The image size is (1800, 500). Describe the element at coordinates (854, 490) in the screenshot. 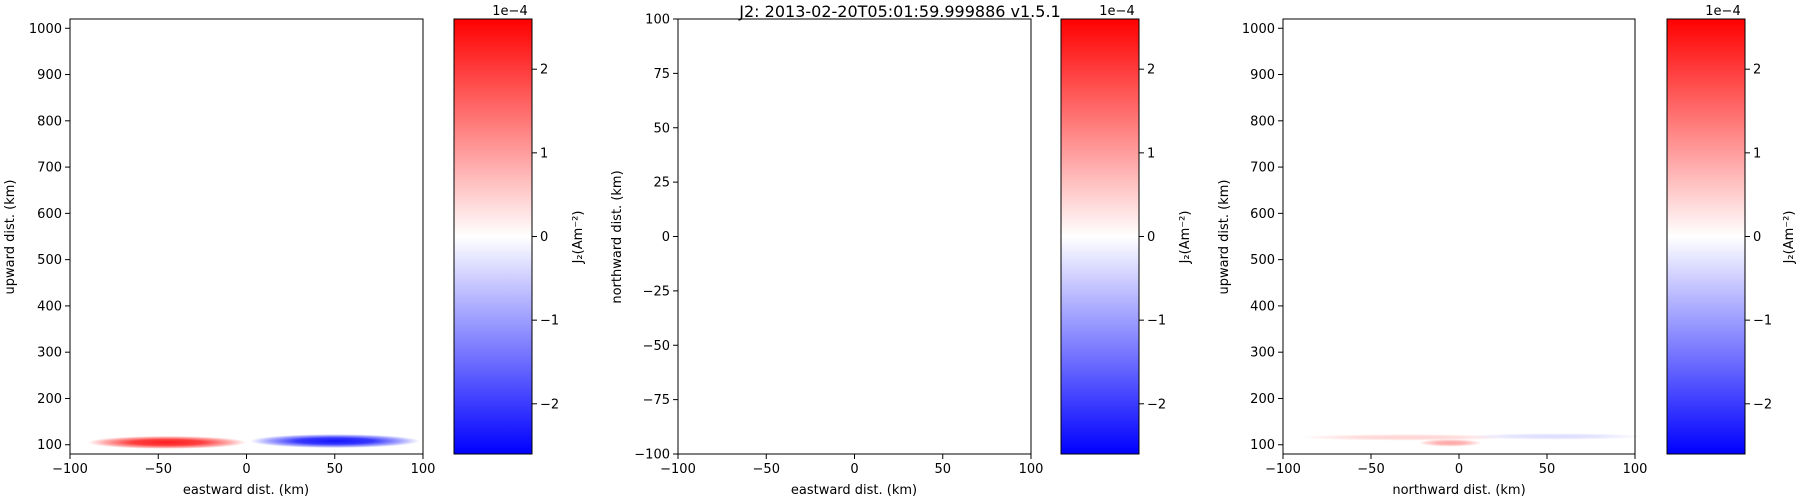

I see `x-axis-label-2: eastward dist. (km)` at that location.